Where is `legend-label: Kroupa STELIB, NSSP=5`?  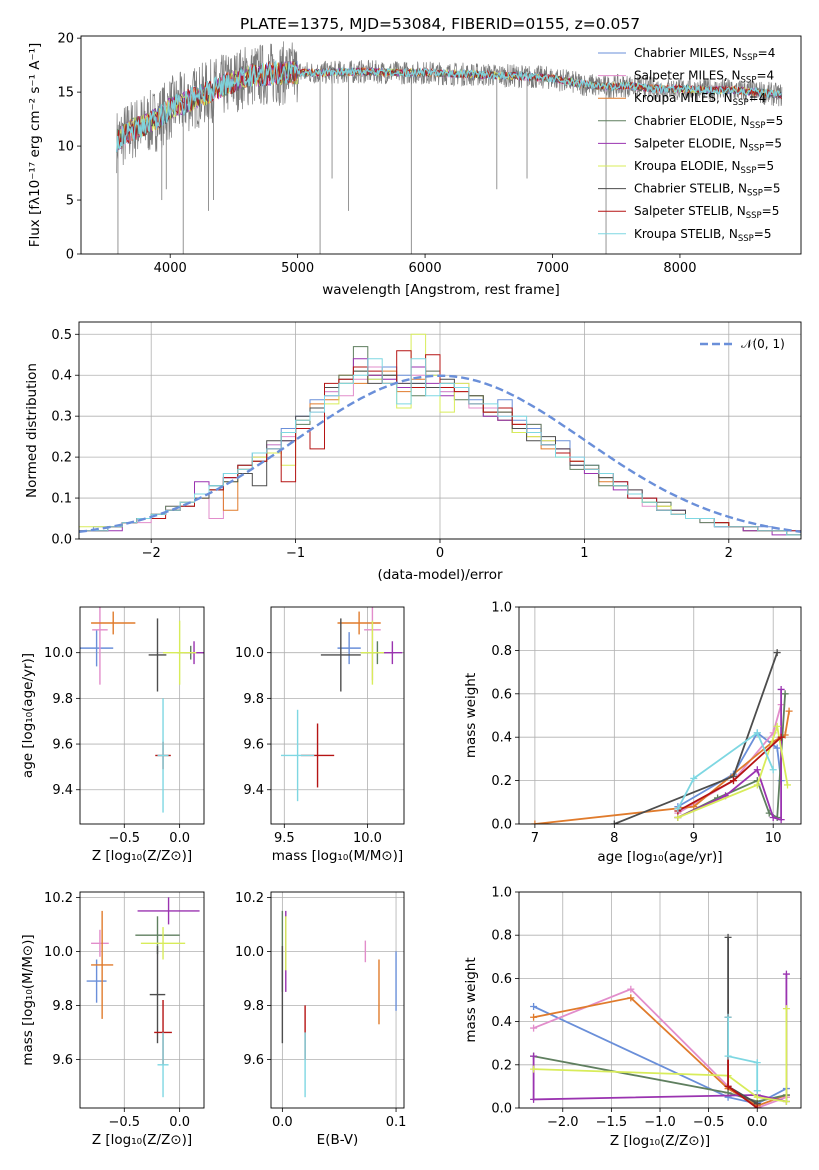 legend-label: Kroupa STELIB, NSSP=5 is located at coordinates (703, 235).